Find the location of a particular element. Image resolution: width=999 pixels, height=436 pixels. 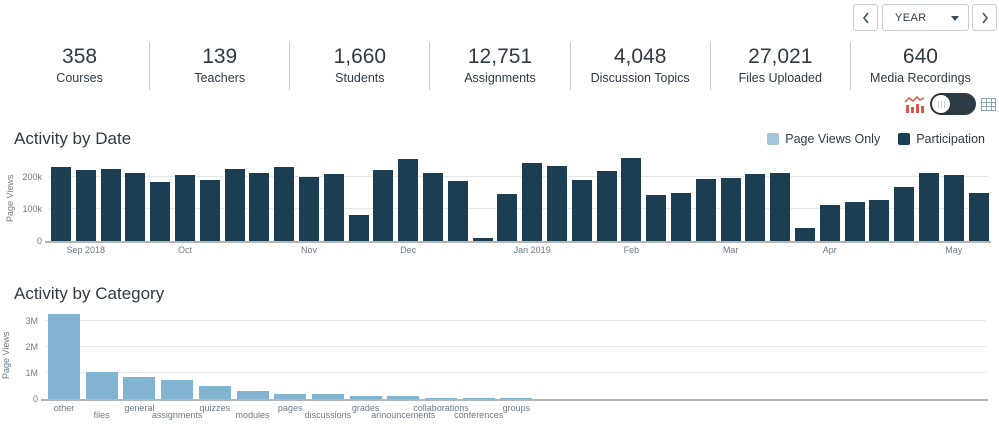

x-axis-tick: grades is located at coordinates (365, 408).